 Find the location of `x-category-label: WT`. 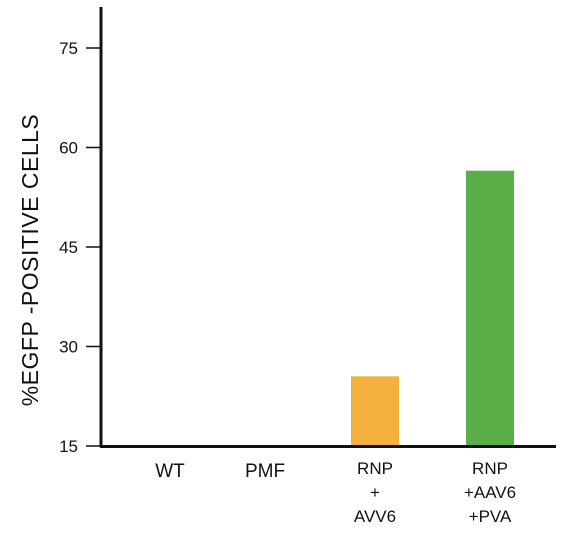

x-category-label: WT is located at coordinates (170, 471).